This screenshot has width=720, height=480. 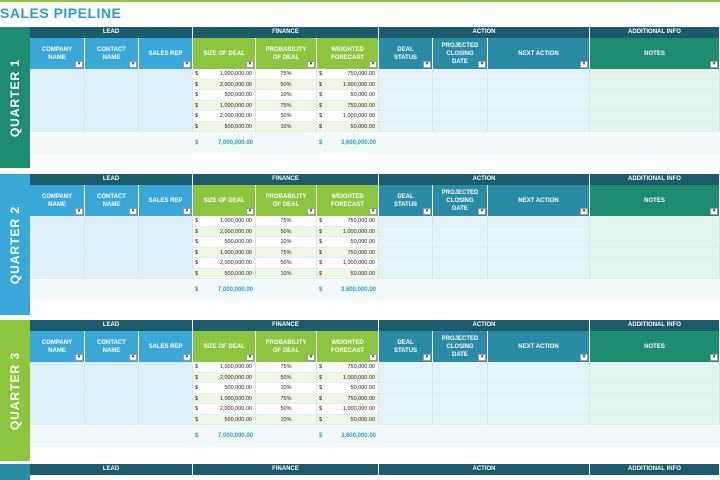 What do you see at coordinates (539, 53) in the screenshot?
I see `column-header-next: NEXT ACTION ▾` at bounding box center [539, 53].